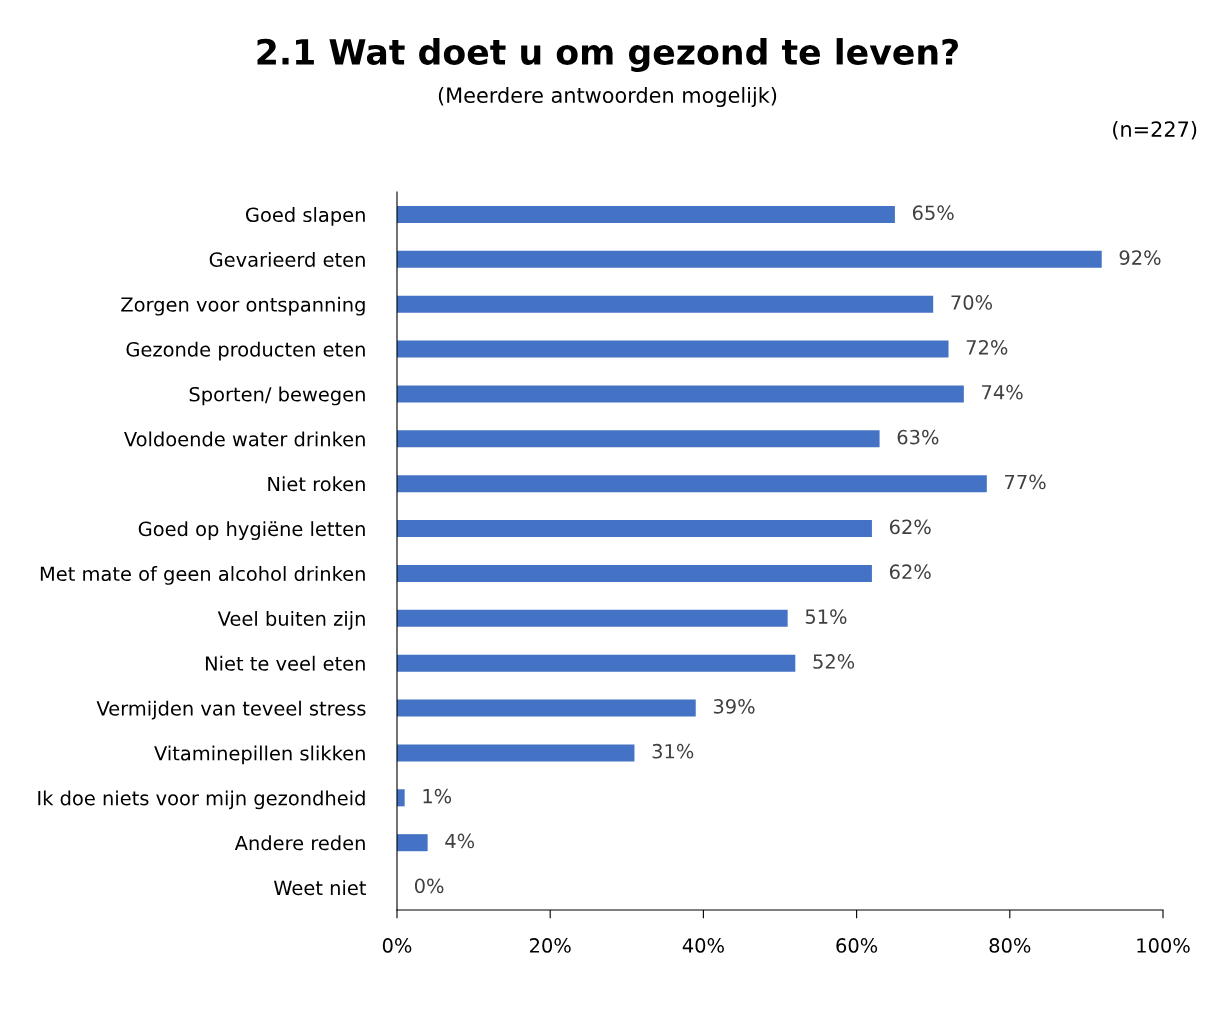 The width and height of the screenshot is (1215, 1009). I want to click on text: (n=227), so click(1155, 130).